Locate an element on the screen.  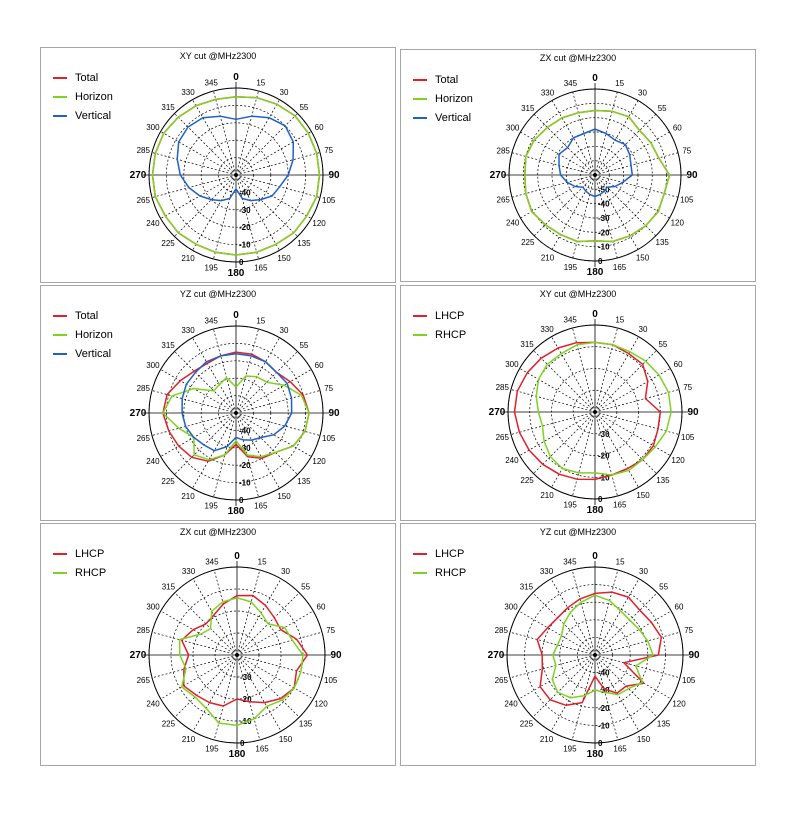
legend-item-lhcp: LHCP is located at coordinates (439, 315).